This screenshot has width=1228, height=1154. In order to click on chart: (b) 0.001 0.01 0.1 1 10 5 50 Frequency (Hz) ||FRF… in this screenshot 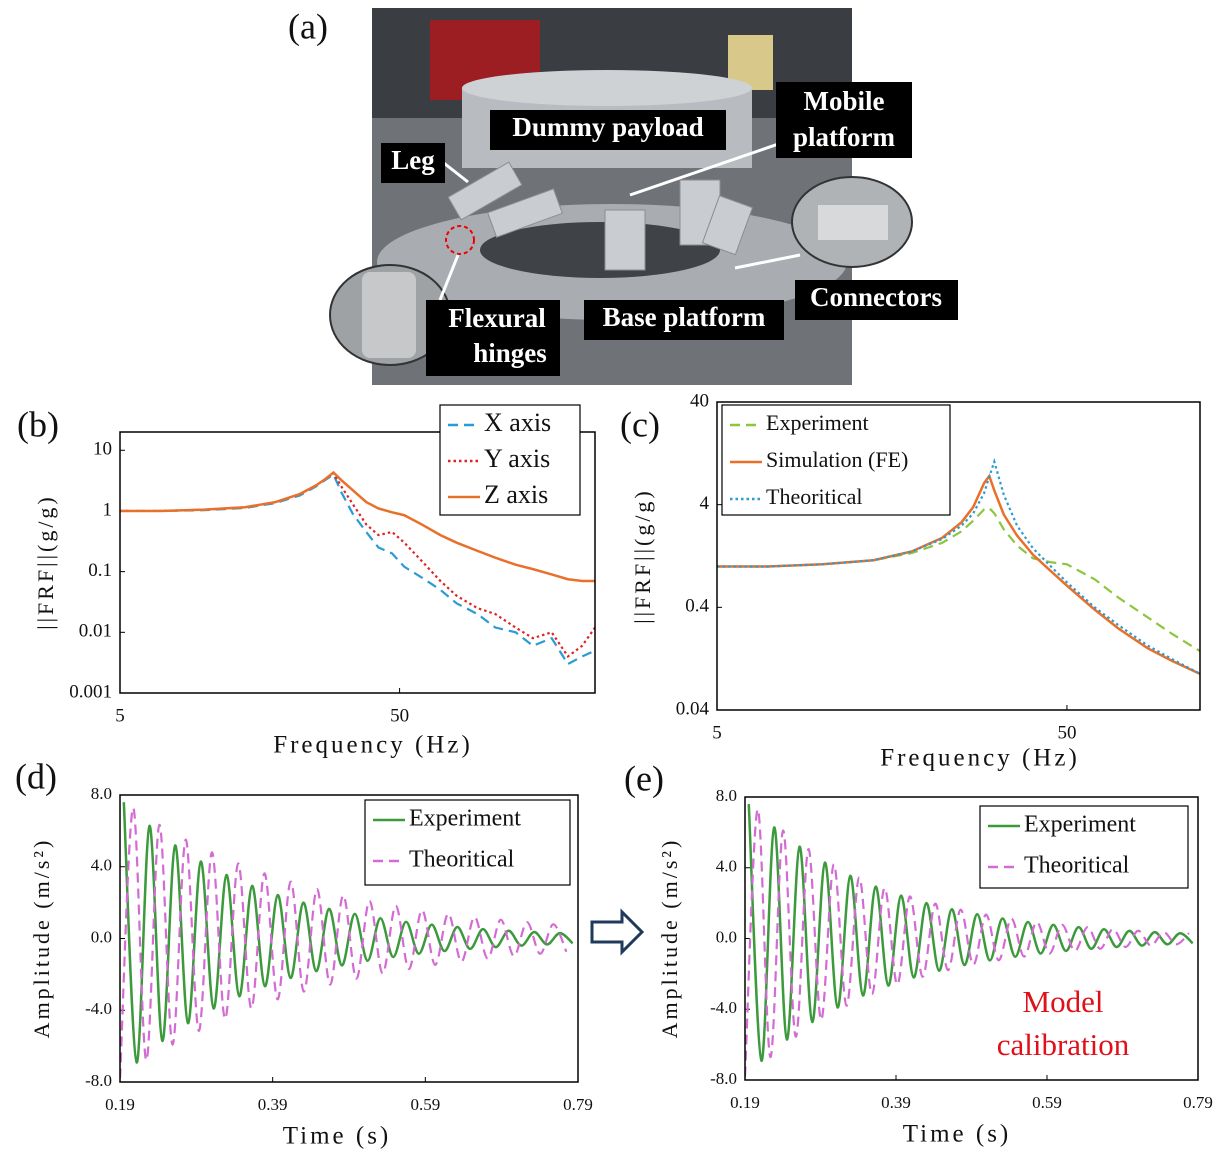, I will do `click(306, 581)`.